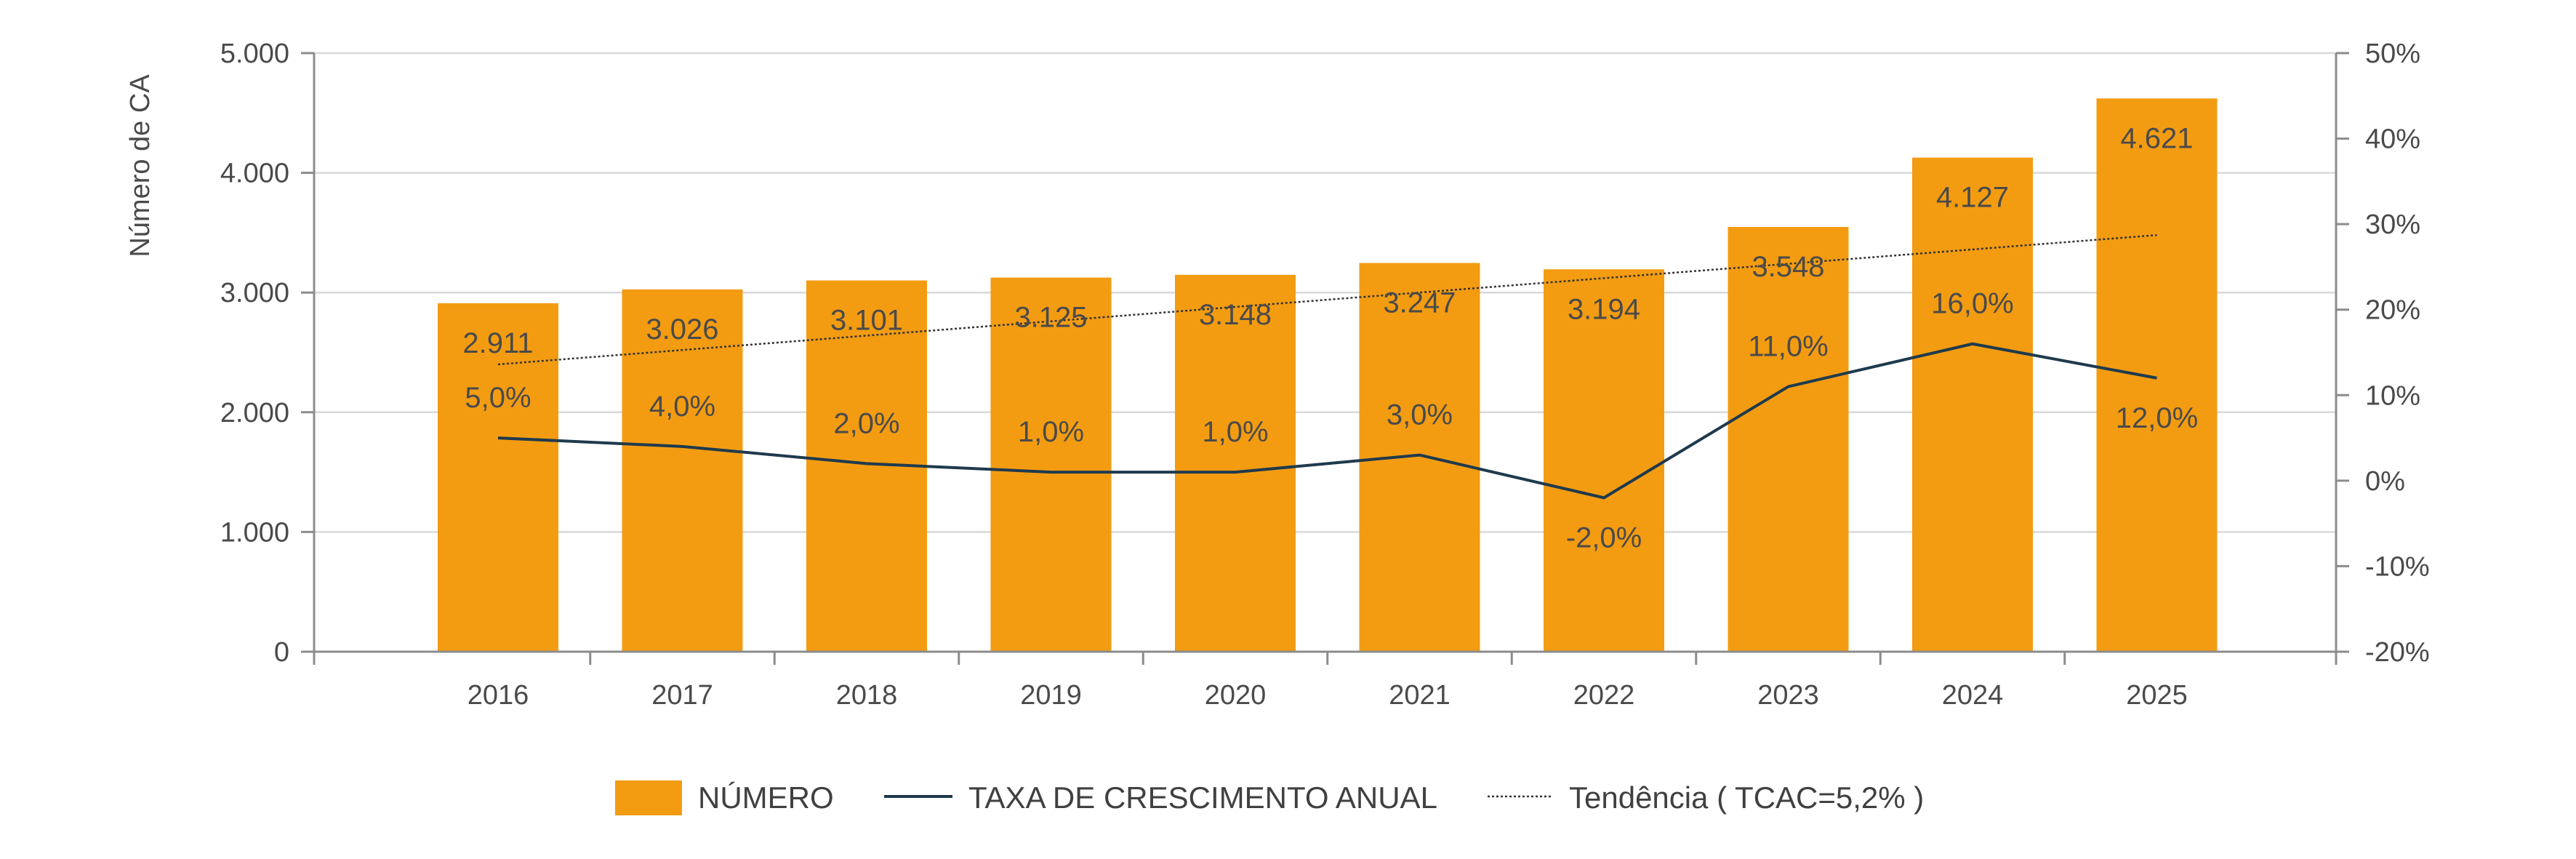 This screenshot has height=859, width=2576. I want to click on legend-label-tendencia: Tendência ( TCAC=5,2% ), so click(1746, 797).